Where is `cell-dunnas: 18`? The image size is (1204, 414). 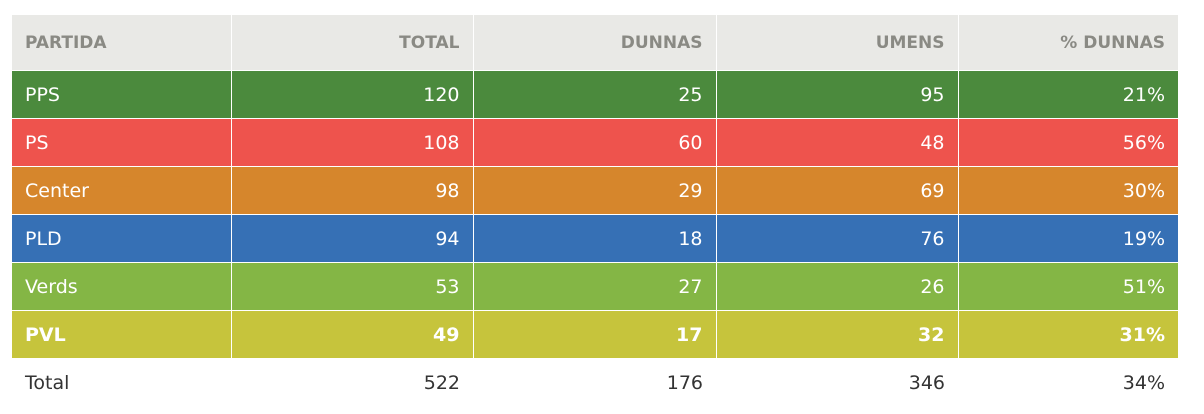
cell-dunnas: 18 is located at coordinates (594, 238).